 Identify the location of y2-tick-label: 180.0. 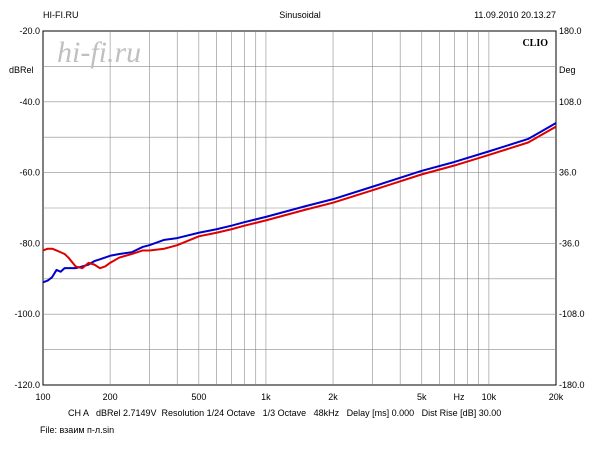
(570, 31).